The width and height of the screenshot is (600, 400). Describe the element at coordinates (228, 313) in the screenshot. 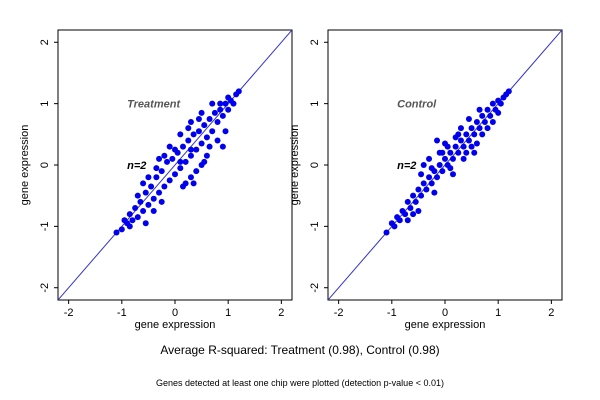

I see `treatment-x-tick-label-3: 1` at that location.